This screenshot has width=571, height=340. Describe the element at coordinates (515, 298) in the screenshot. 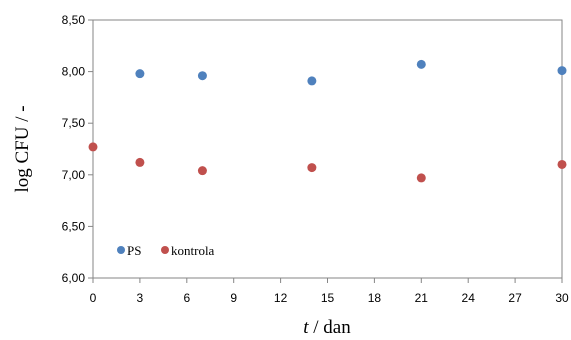

I see `x-tick-label: 27` at that location.